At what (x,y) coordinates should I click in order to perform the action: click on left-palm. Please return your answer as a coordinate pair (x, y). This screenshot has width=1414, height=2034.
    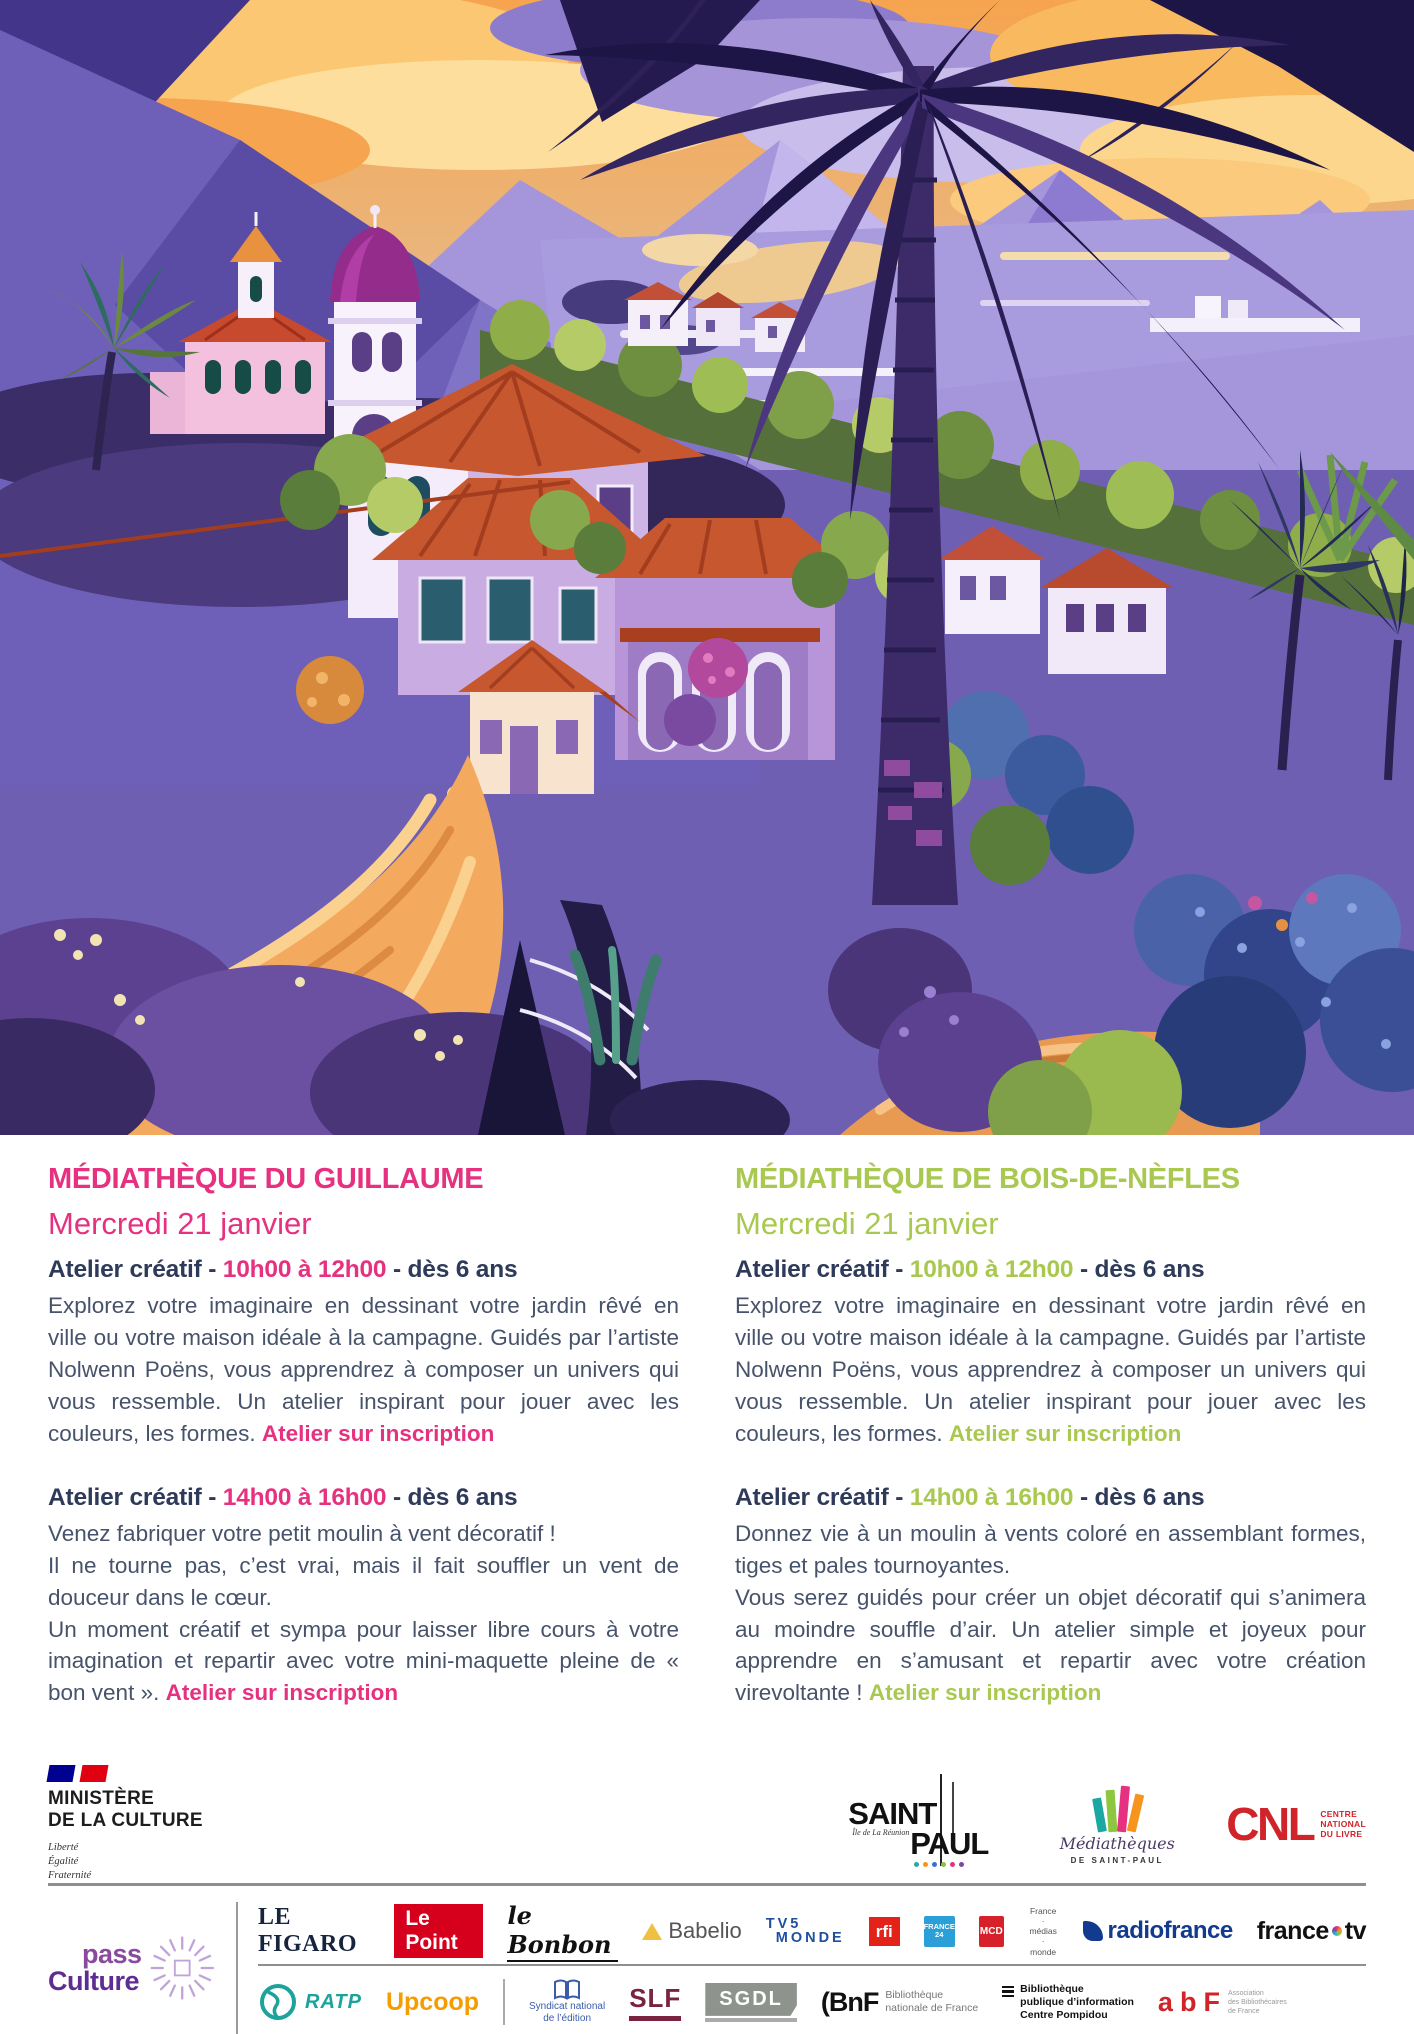
    Looking at the image, I should click on (124, 361).